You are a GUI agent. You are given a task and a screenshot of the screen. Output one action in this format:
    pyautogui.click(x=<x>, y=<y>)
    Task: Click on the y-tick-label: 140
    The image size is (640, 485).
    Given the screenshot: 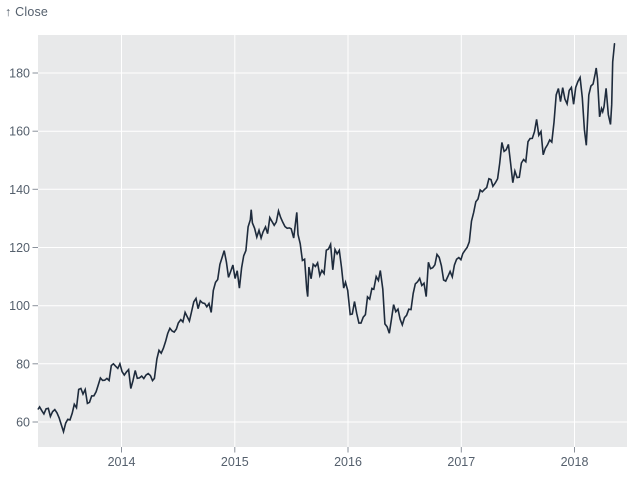 What is the action you would take?
    pyautogui.click(x=19, y=190)
    